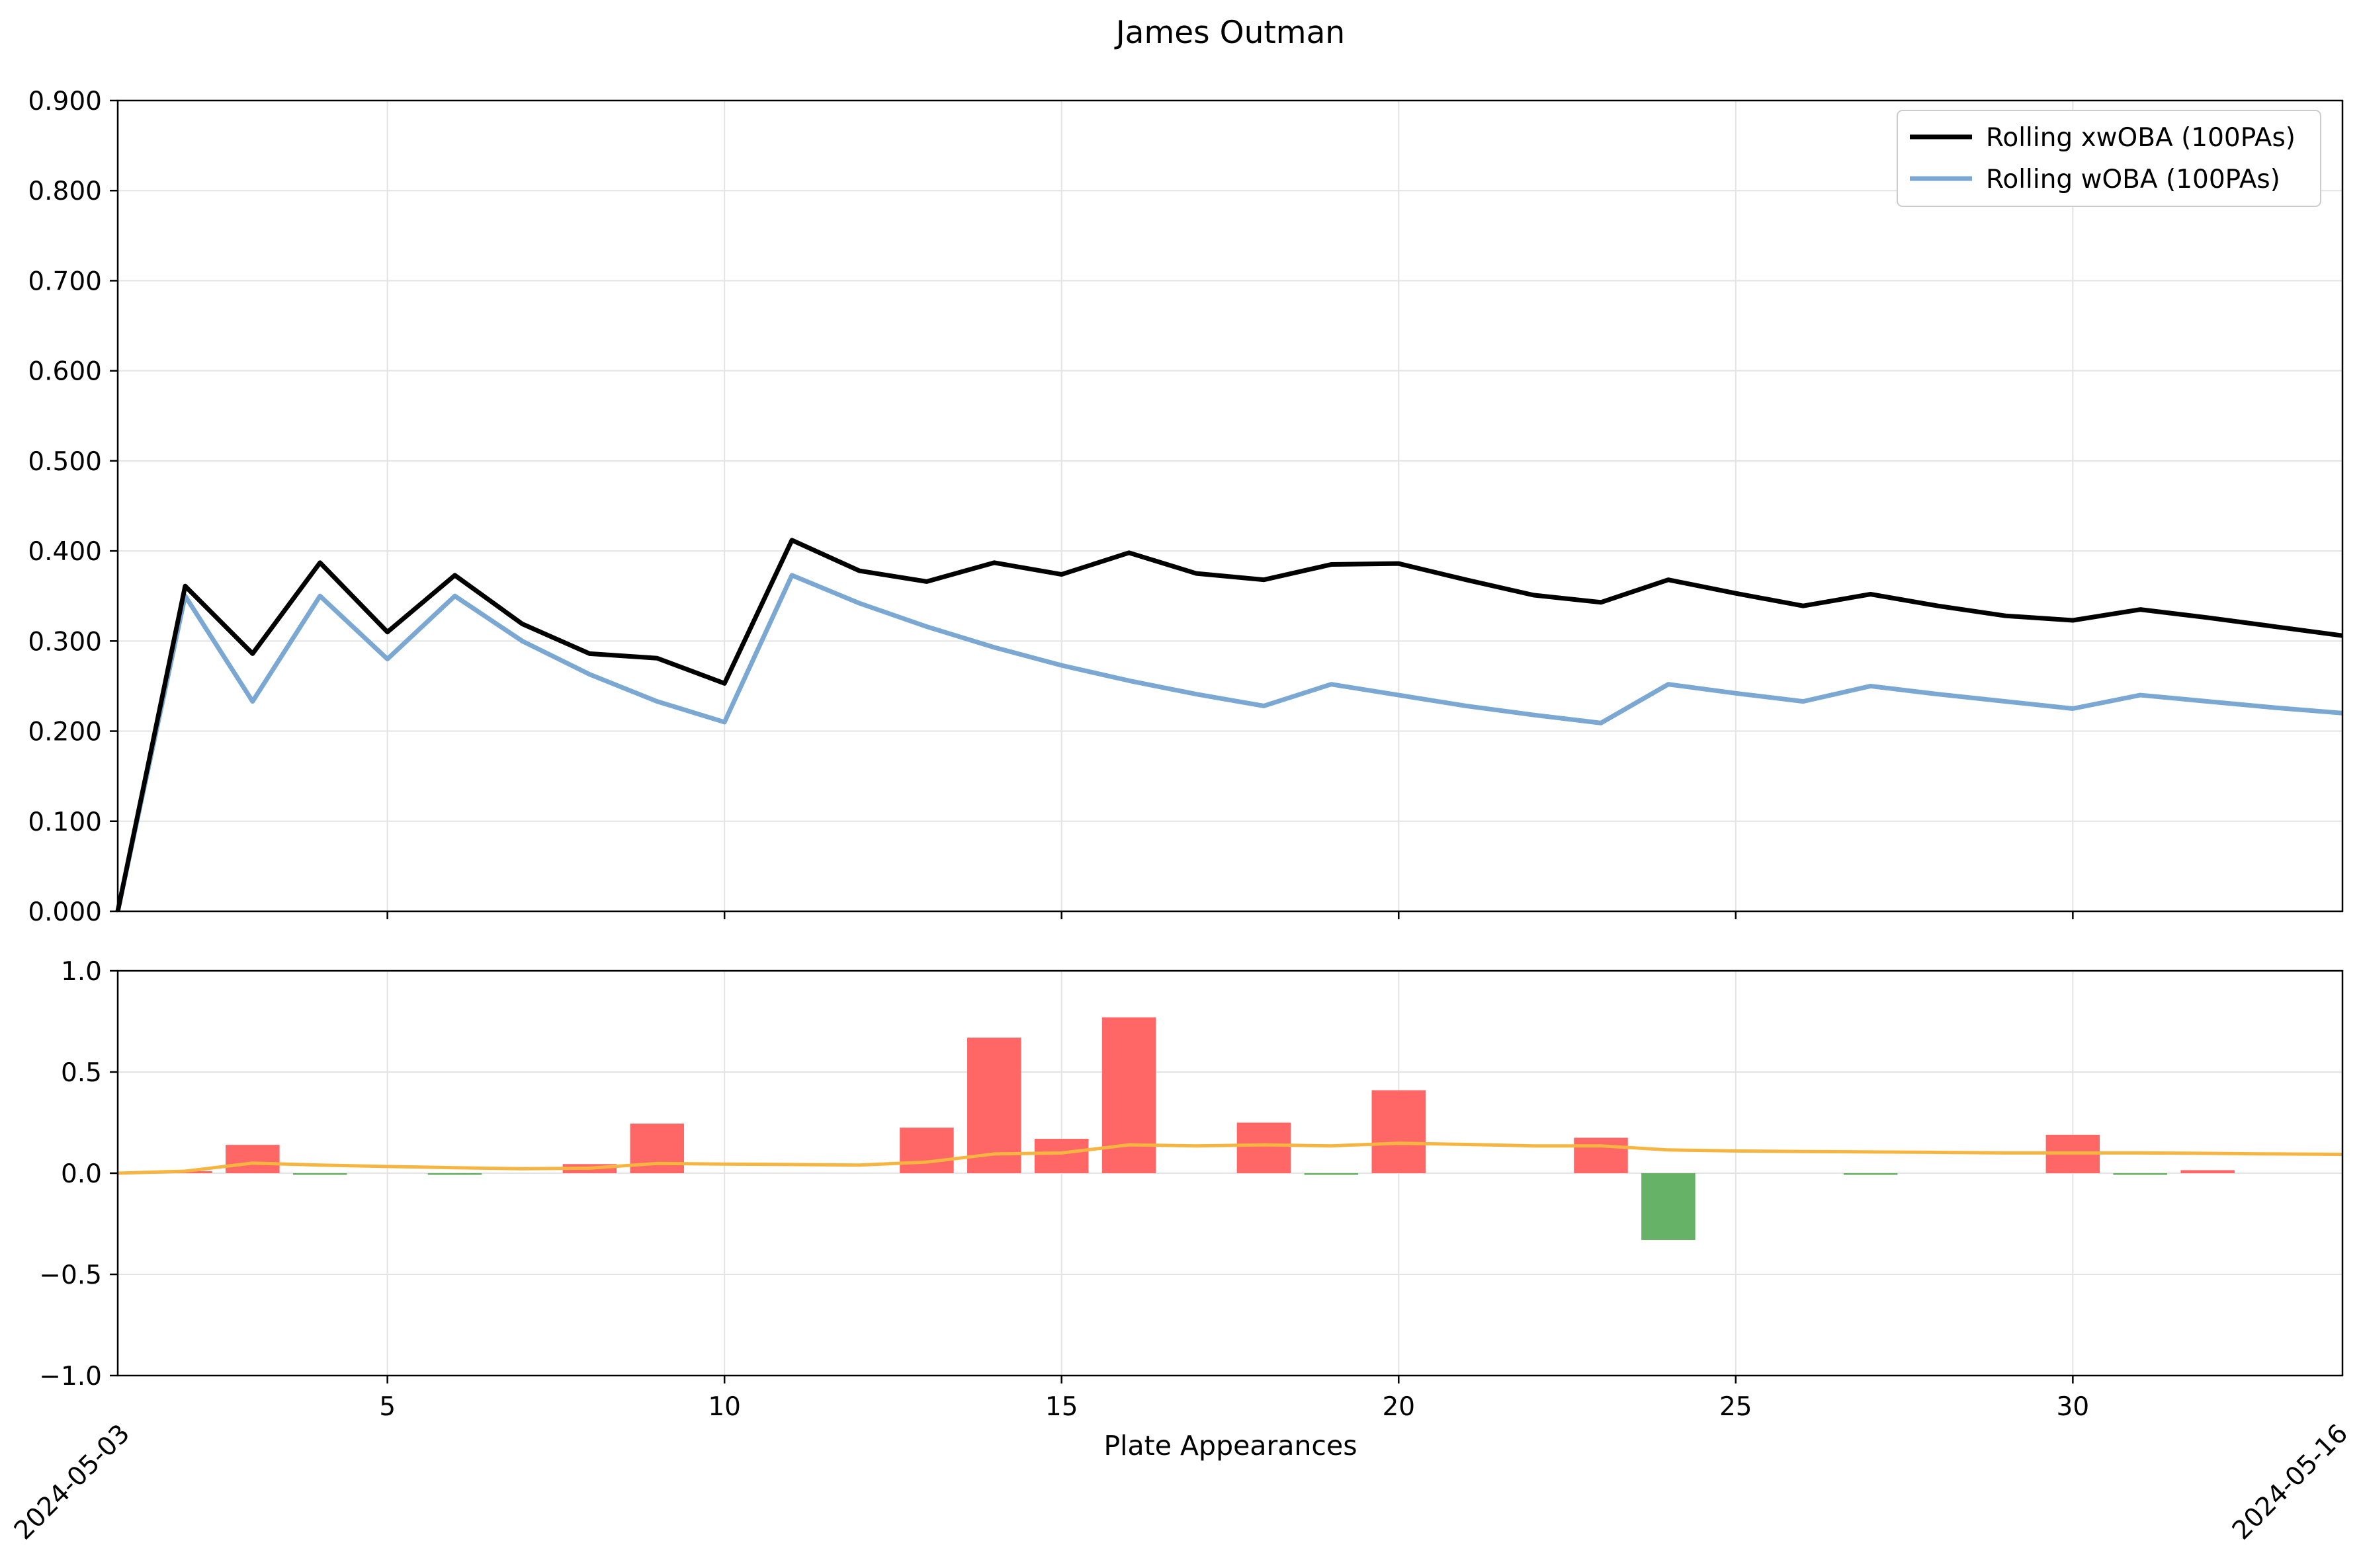 This screenshot has height=1568, width=2361. I want to click on x-tick-label: 10, so click(724, 1407).